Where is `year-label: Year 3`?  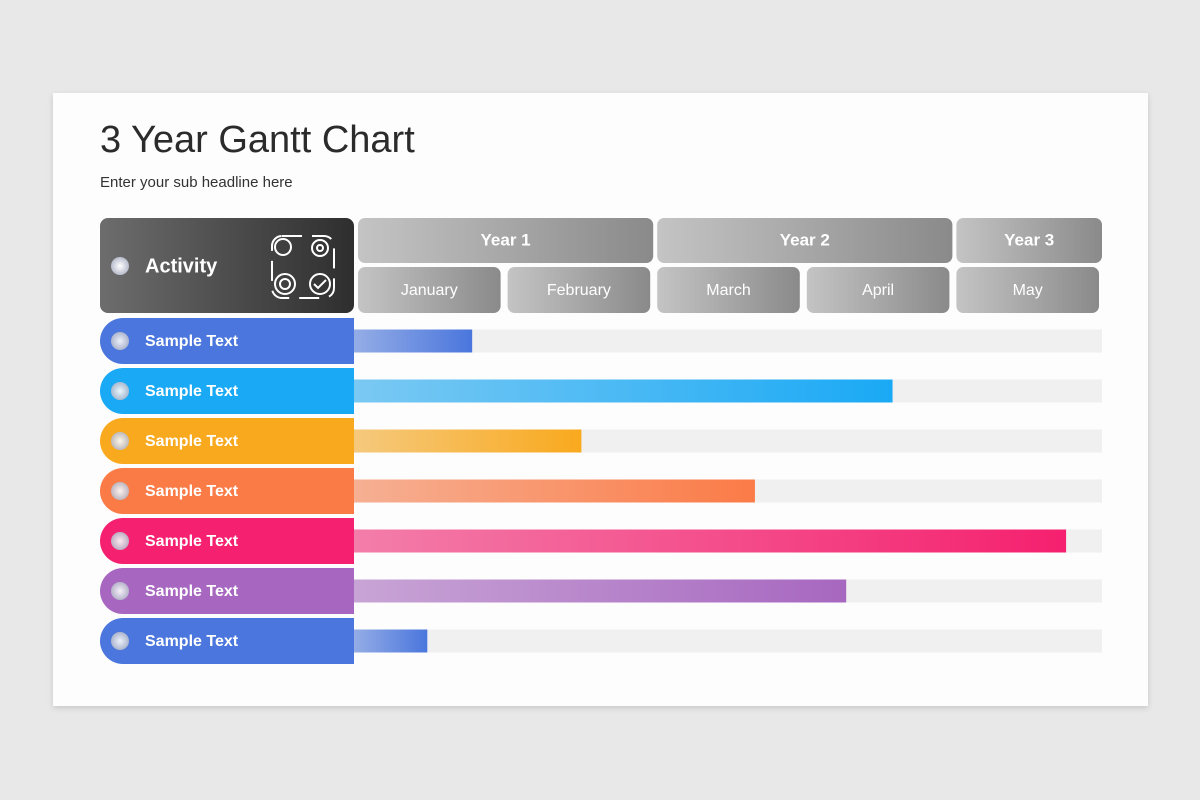 year-label: Year 3 is located at coordinates (1029, 239).